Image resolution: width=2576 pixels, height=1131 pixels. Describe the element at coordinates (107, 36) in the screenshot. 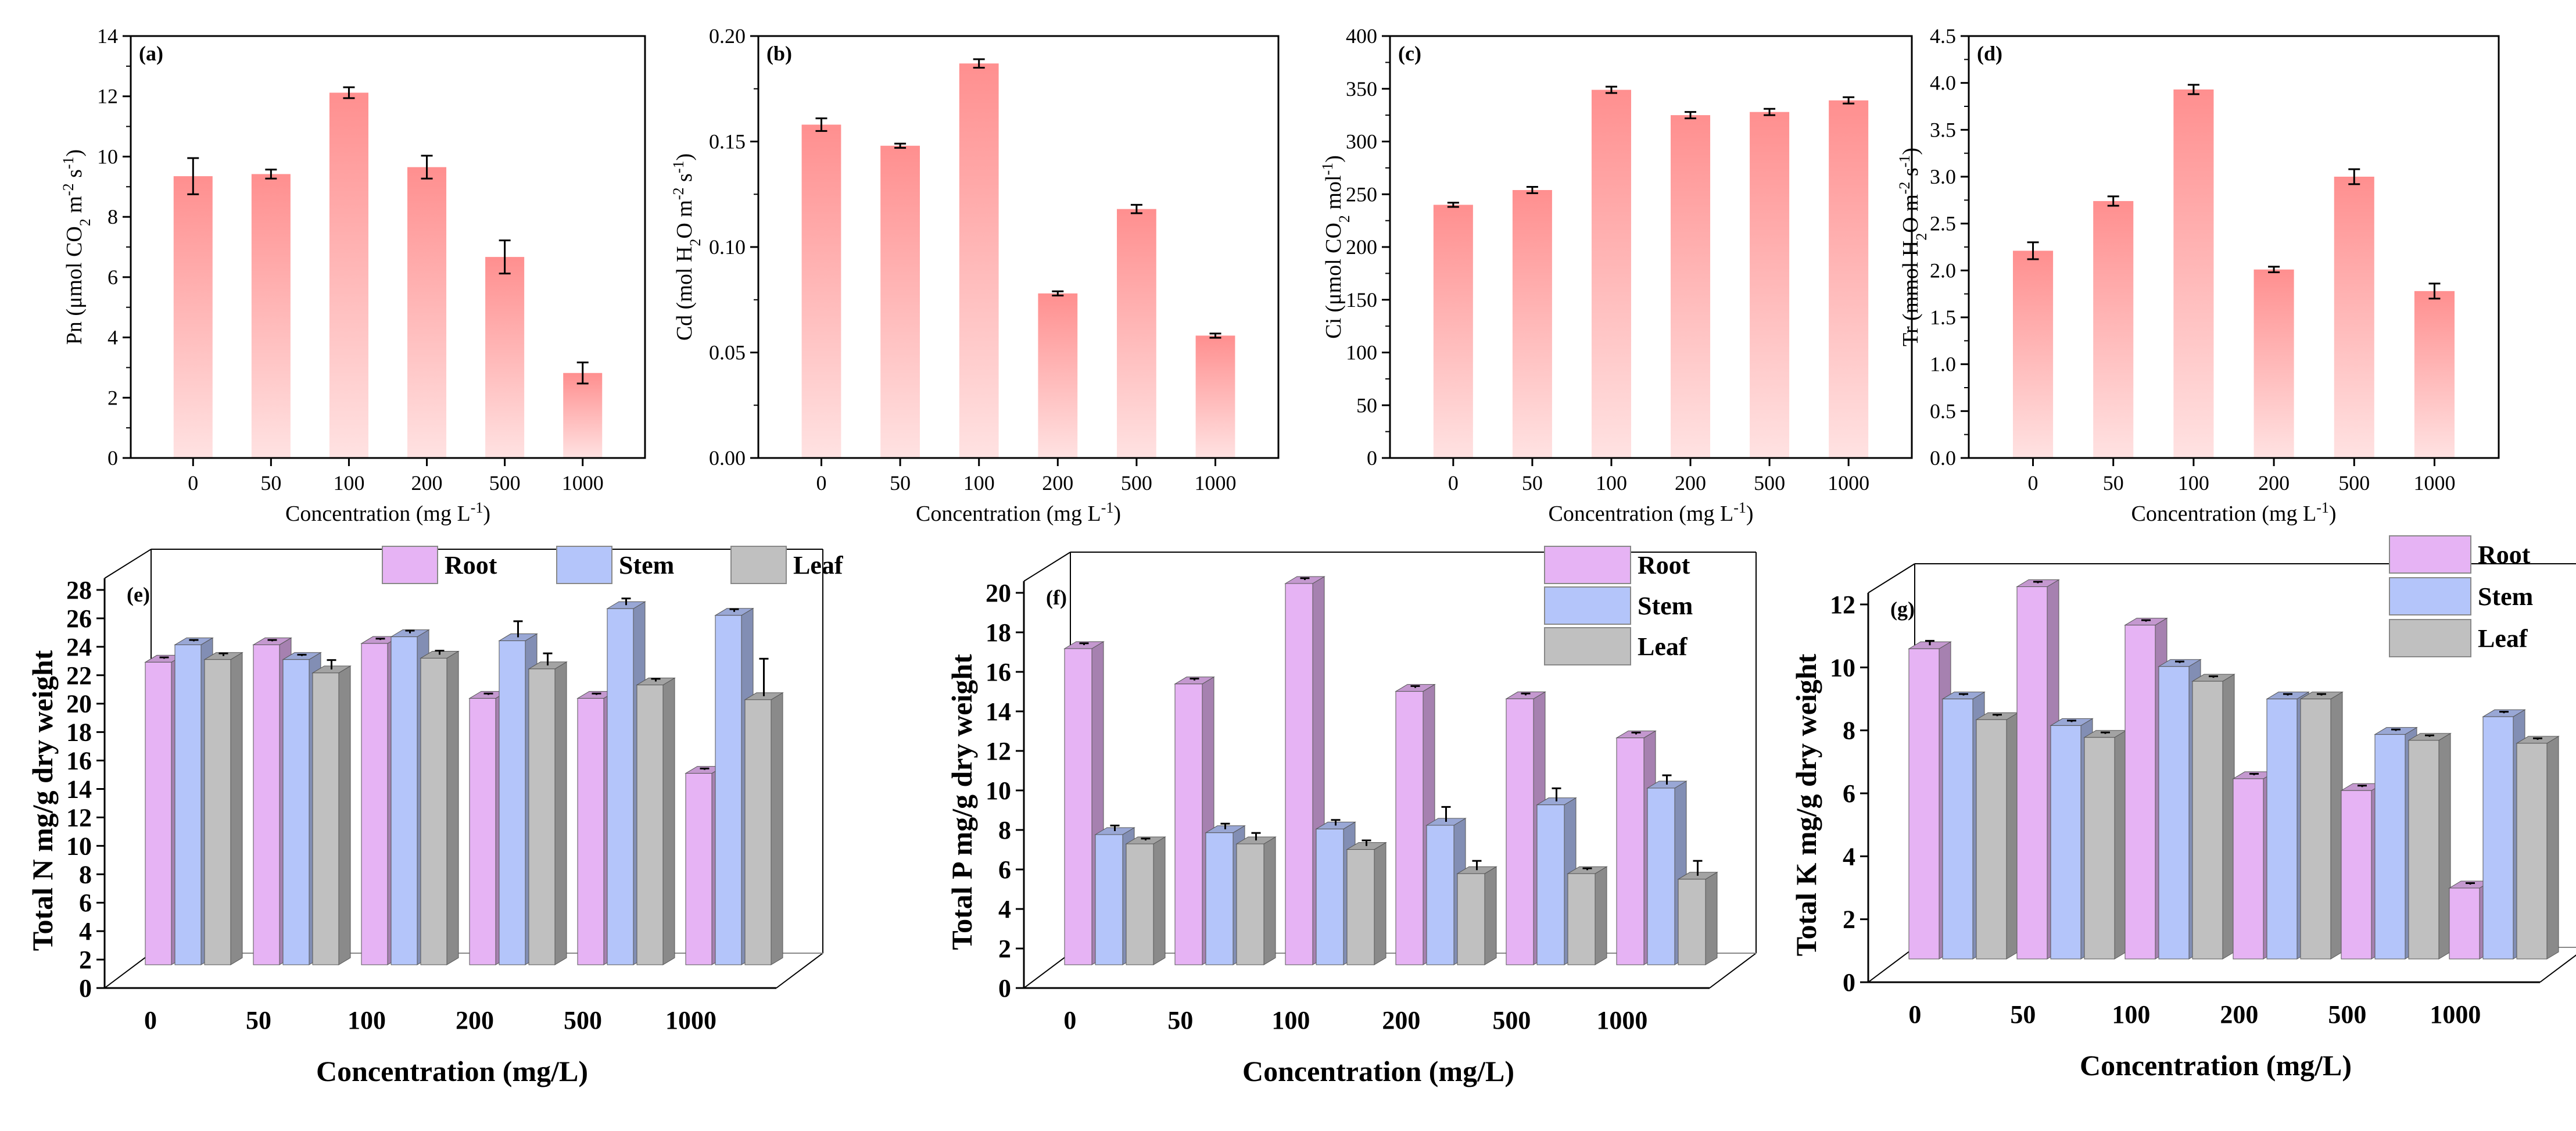

I see `y-tick-label: 14` at that location.